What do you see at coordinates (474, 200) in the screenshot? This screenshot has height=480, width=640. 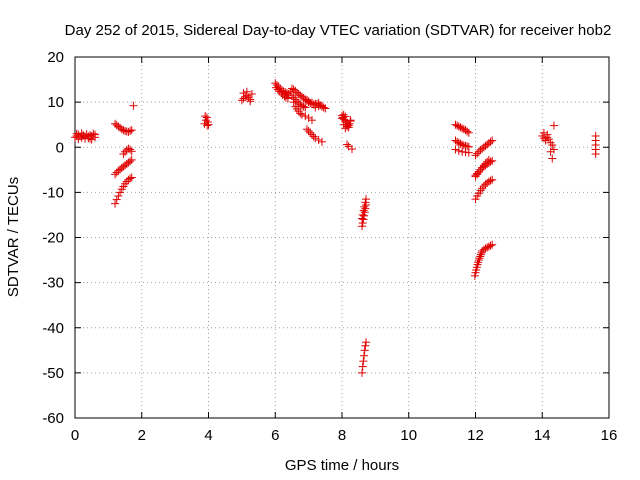 I see `series-cluster-11.4-12.5h` at bounding box center [474, 200].